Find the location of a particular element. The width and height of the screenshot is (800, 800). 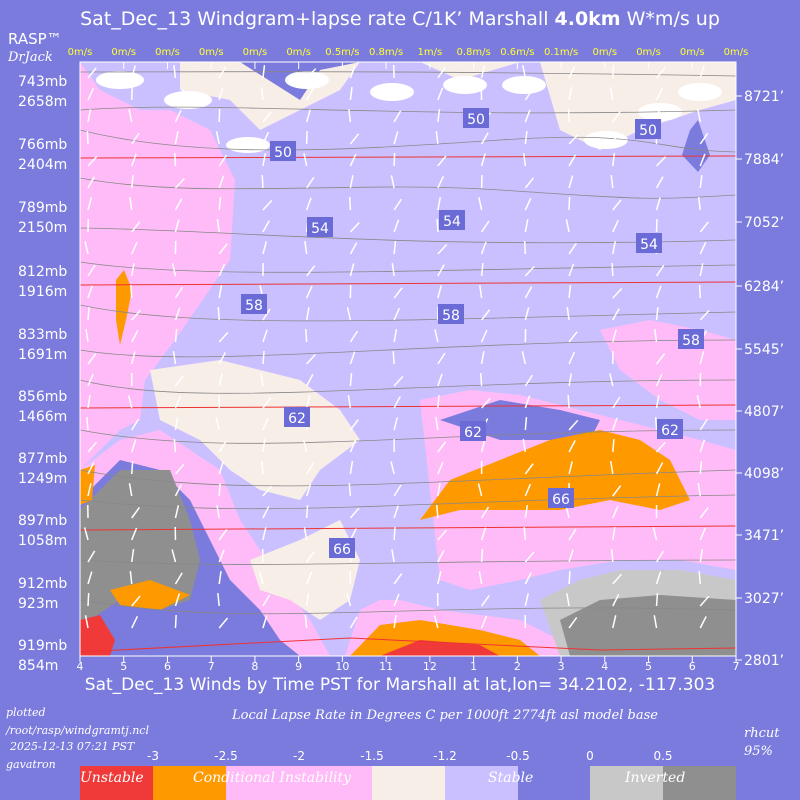

temp-label-box is located at coordinates (254, 304).